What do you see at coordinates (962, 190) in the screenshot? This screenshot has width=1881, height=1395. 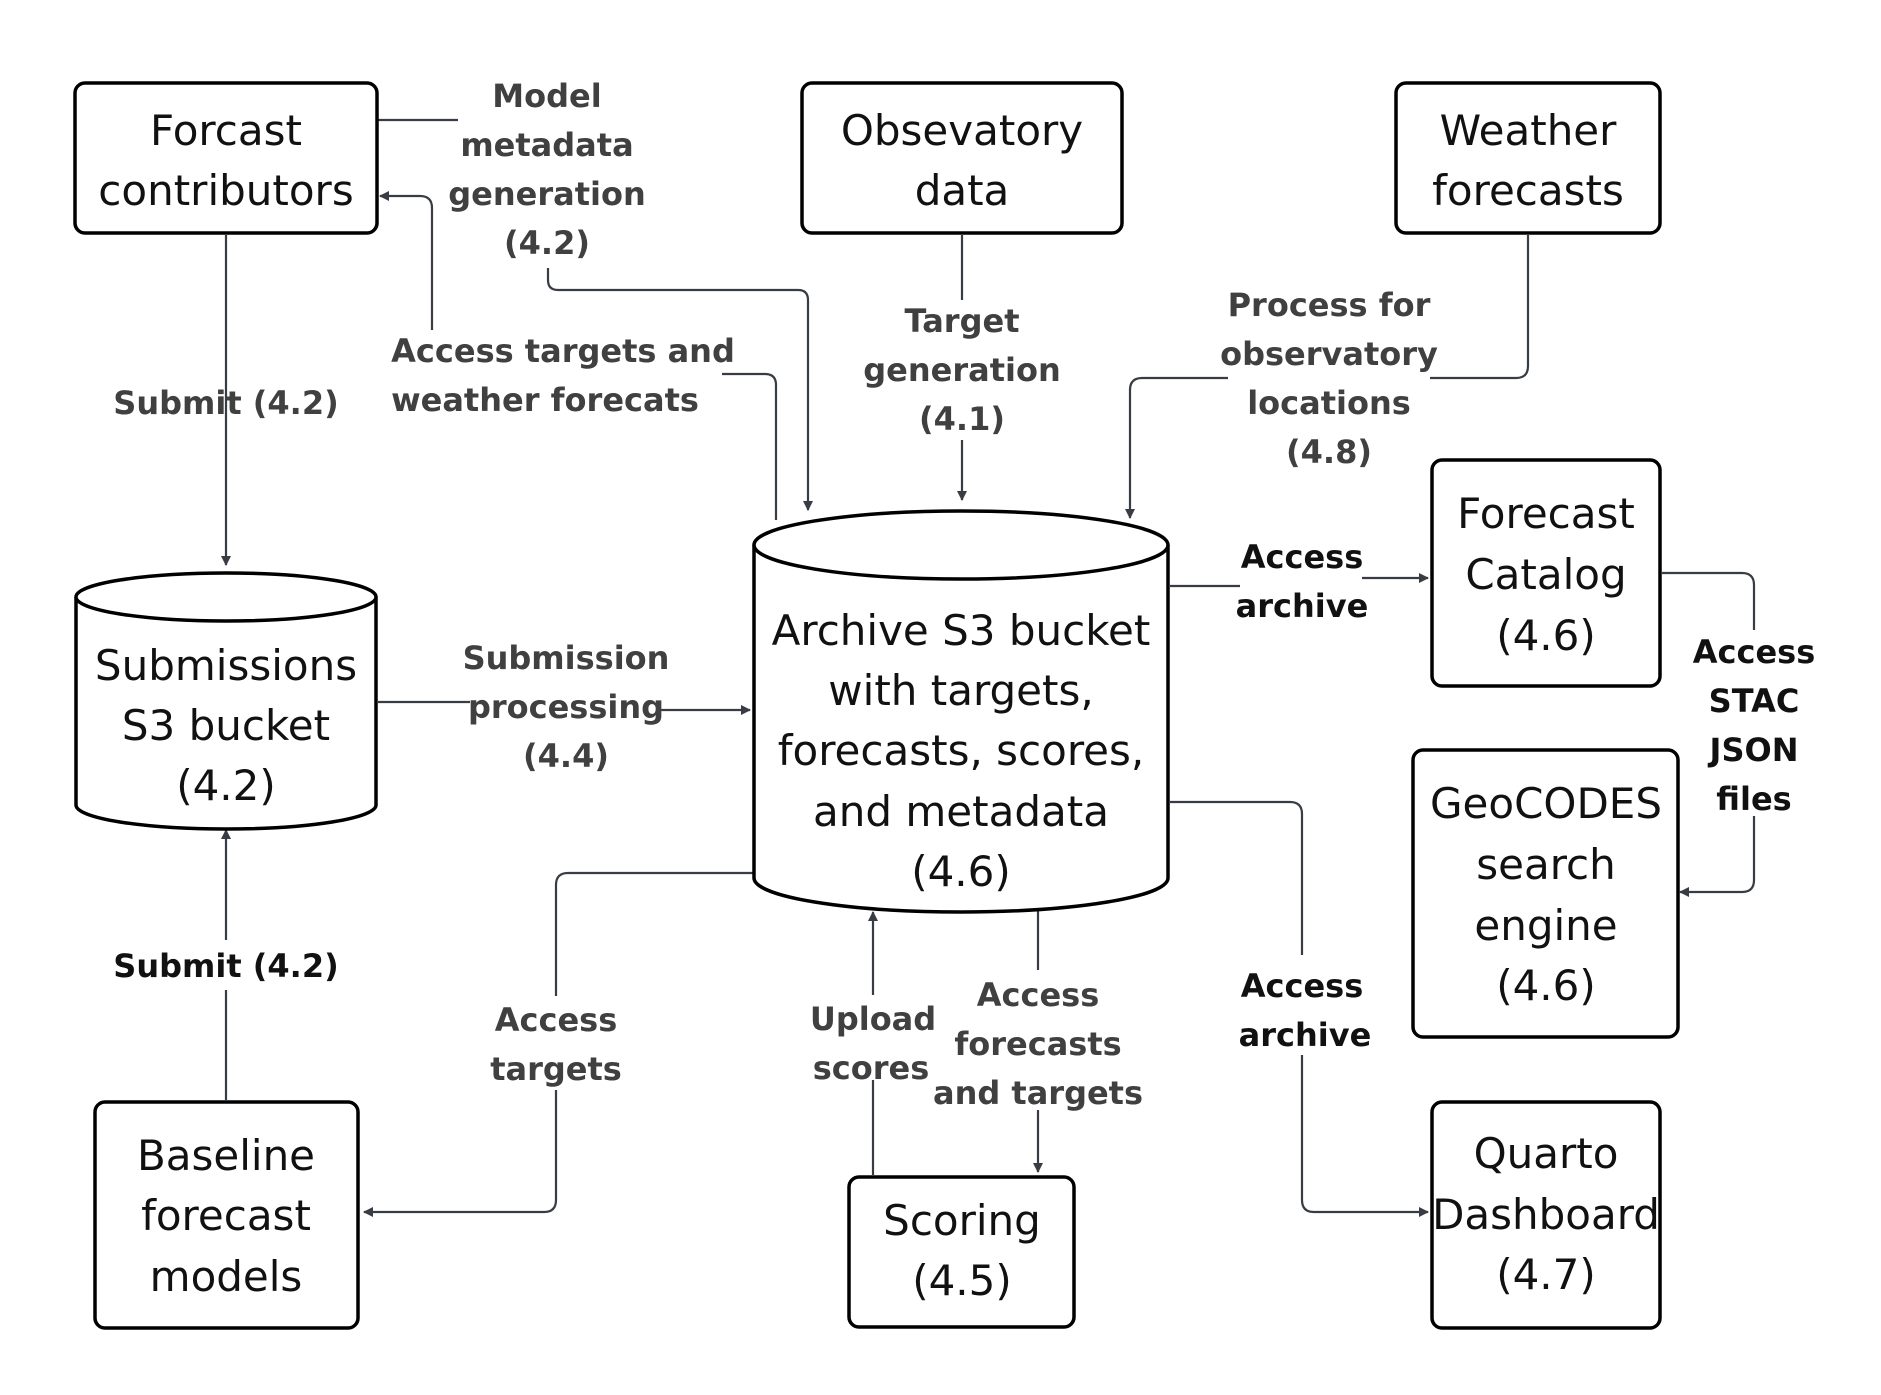 I see `node-observatory-data-line-2: data` at bounding box center [962, 190].